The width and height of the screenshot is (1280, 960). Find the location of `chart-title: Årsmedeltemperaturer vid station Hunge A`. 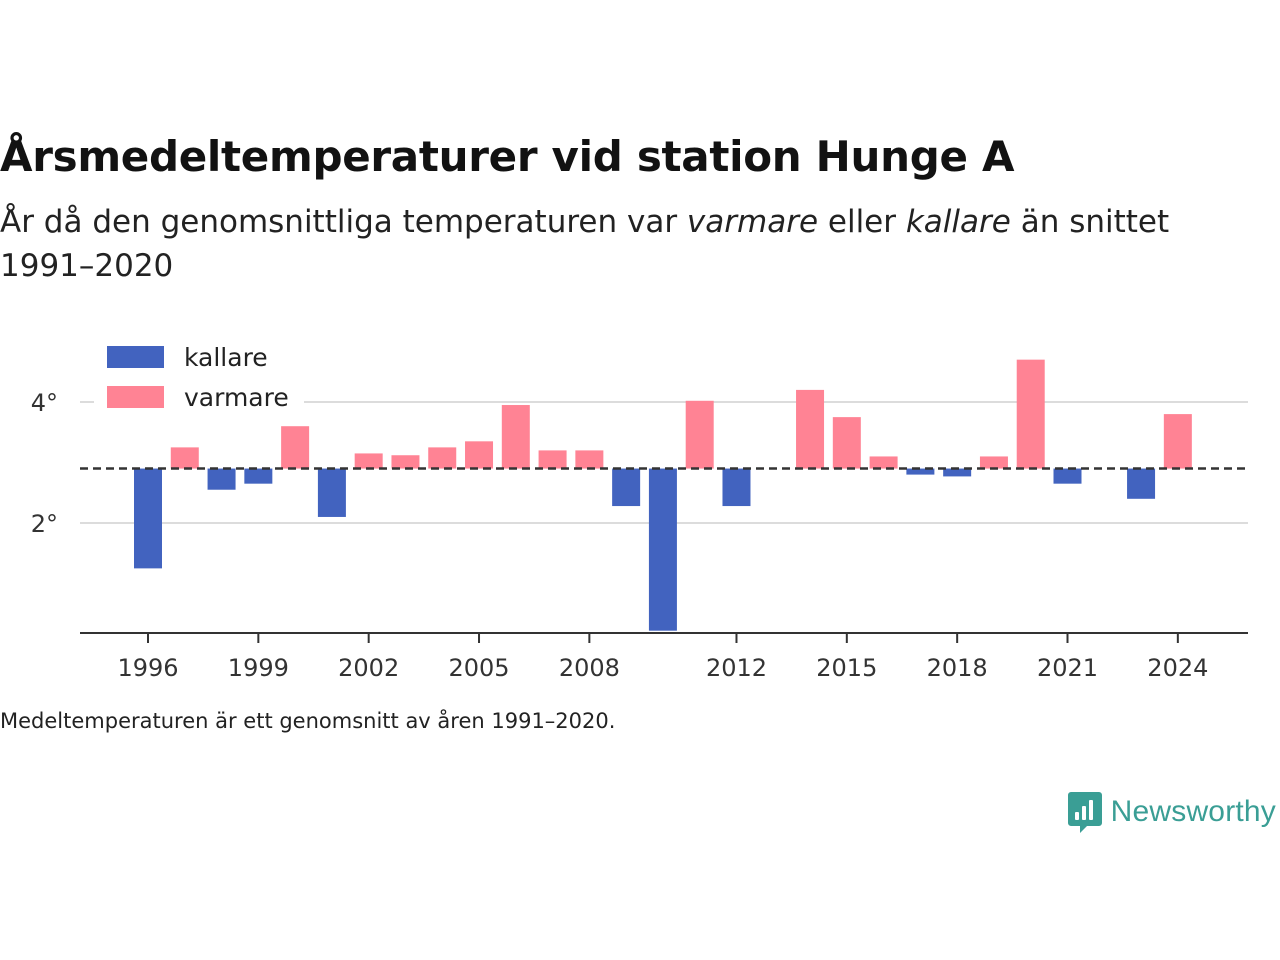

chart-title: Årsmedeltemperaturer vid station Hunge A is located at coordinates (507, 156).